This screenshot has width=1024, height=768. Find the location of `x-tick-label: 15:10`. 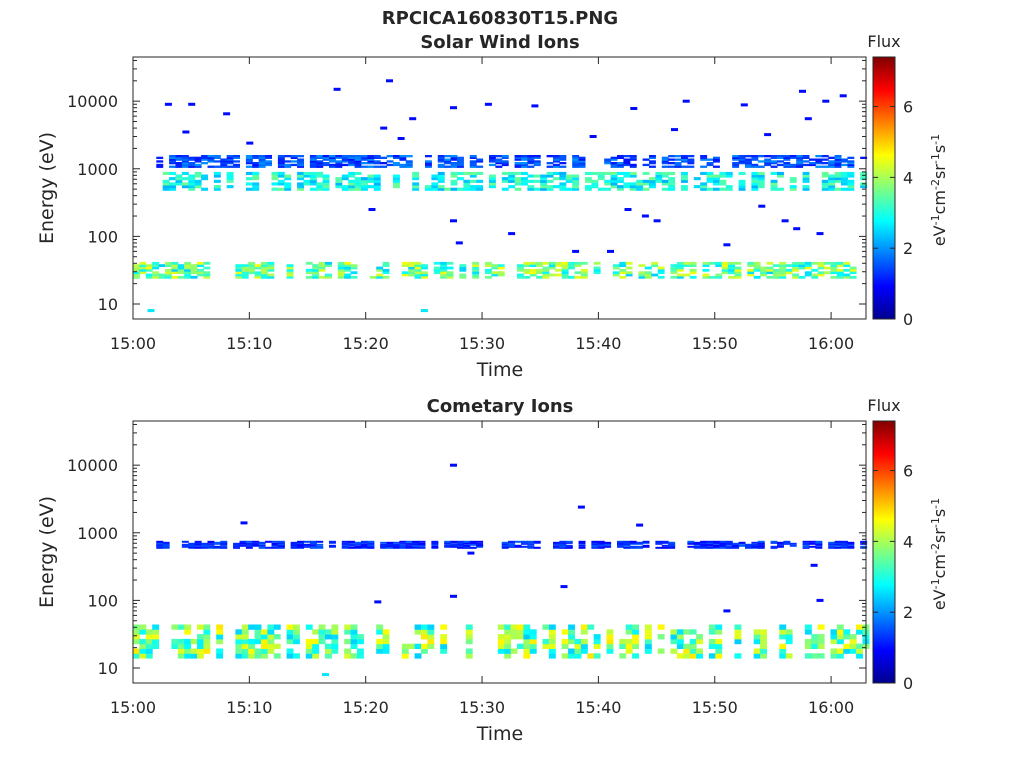

x-tick-label: 15:10 is located at coordinates (249, 707).